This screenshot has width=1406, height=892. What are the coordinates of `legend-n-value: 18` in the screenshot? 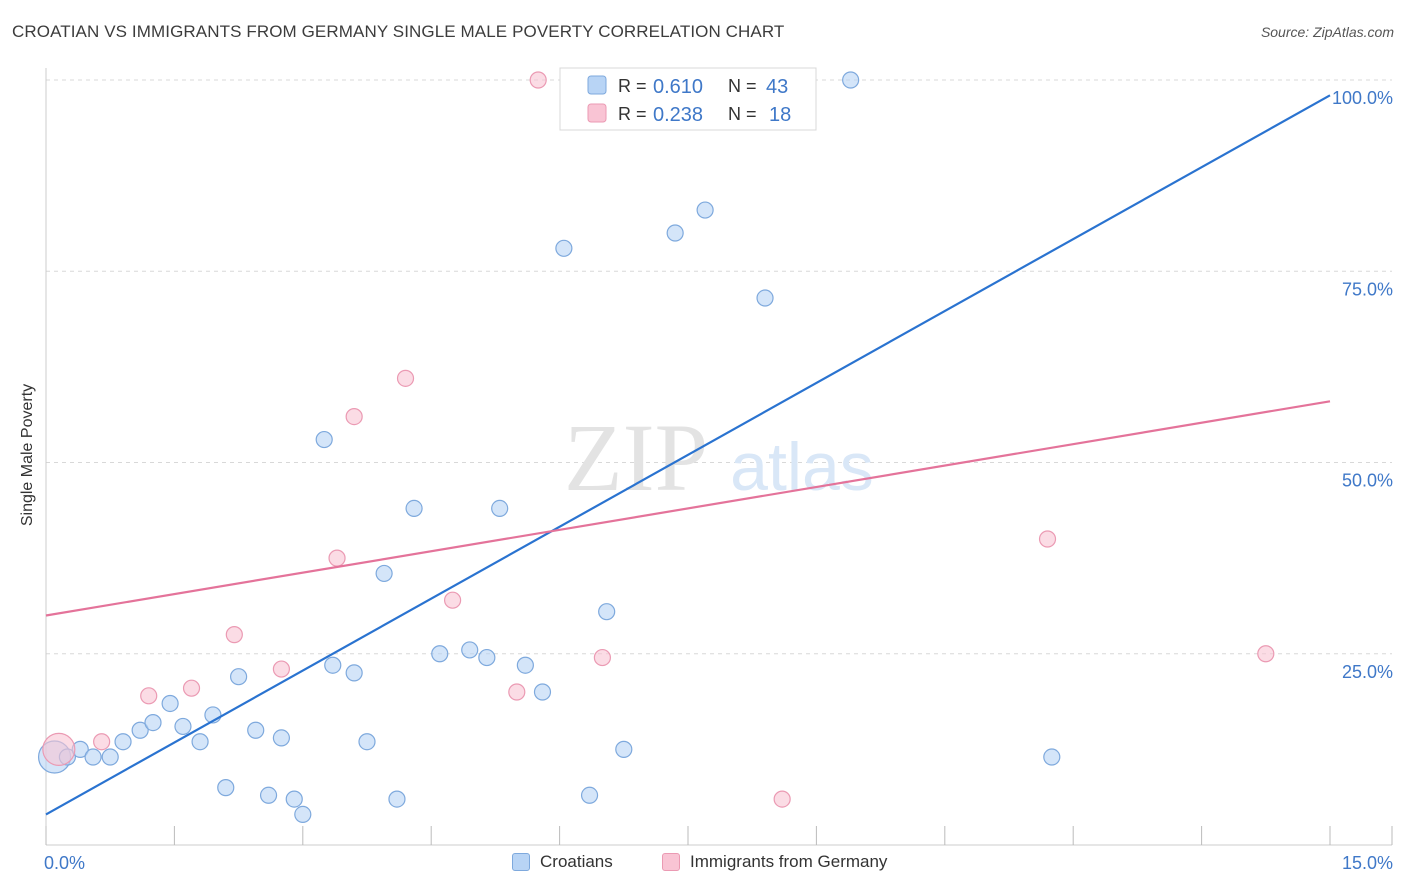 It's located at (780, 115).